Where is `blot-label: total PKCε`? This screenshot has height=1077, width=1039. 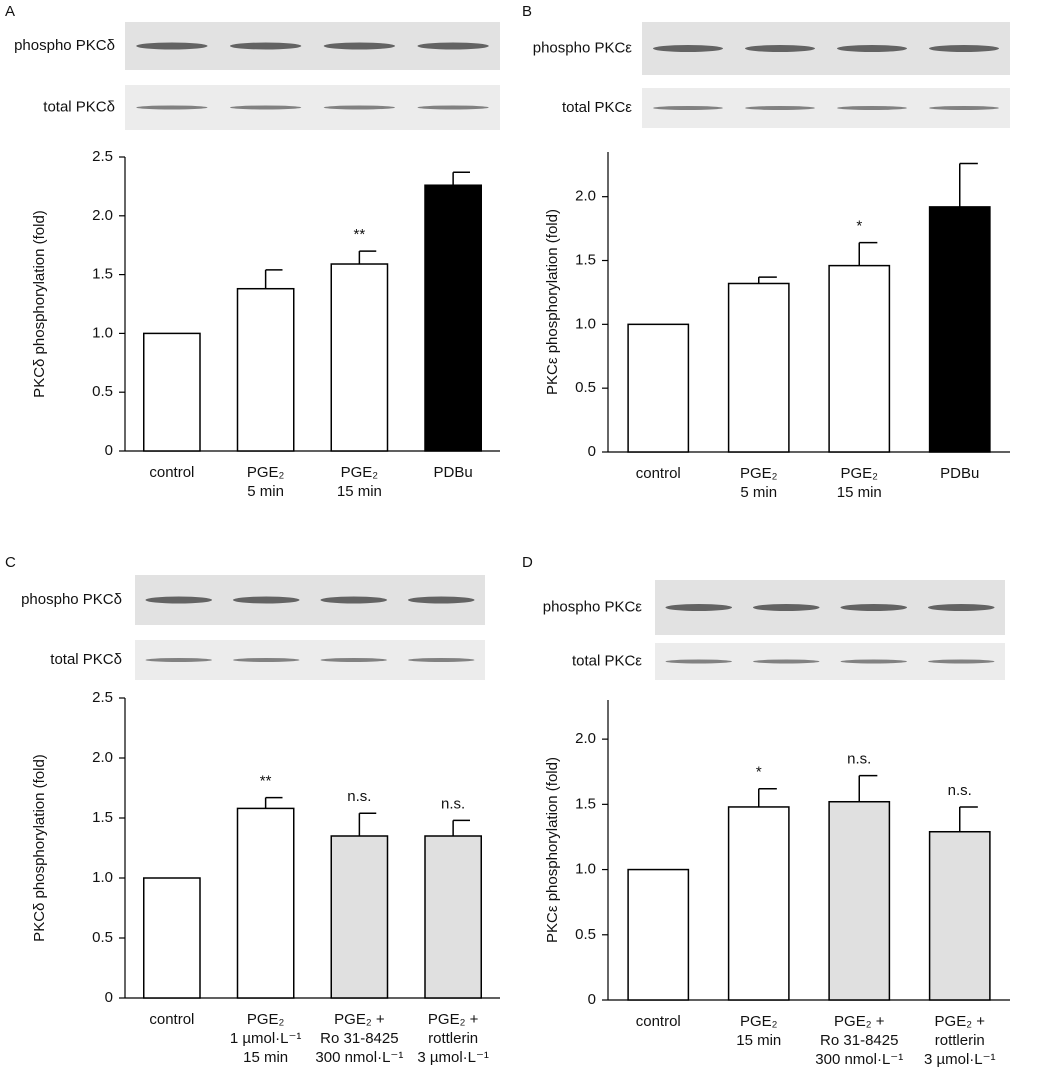
blot-label: total PKCε is located at coordinates (607, 660).